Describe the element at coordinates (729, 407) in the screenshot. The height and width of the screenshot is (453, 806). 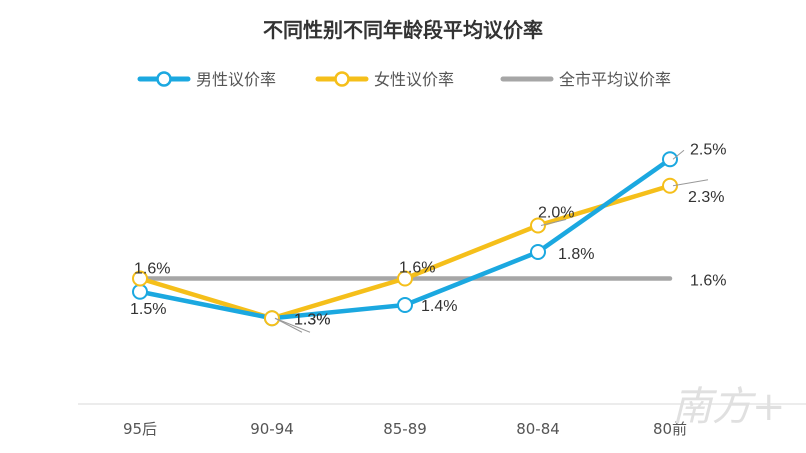
I see `watermark-logo: 南方+` at that location.